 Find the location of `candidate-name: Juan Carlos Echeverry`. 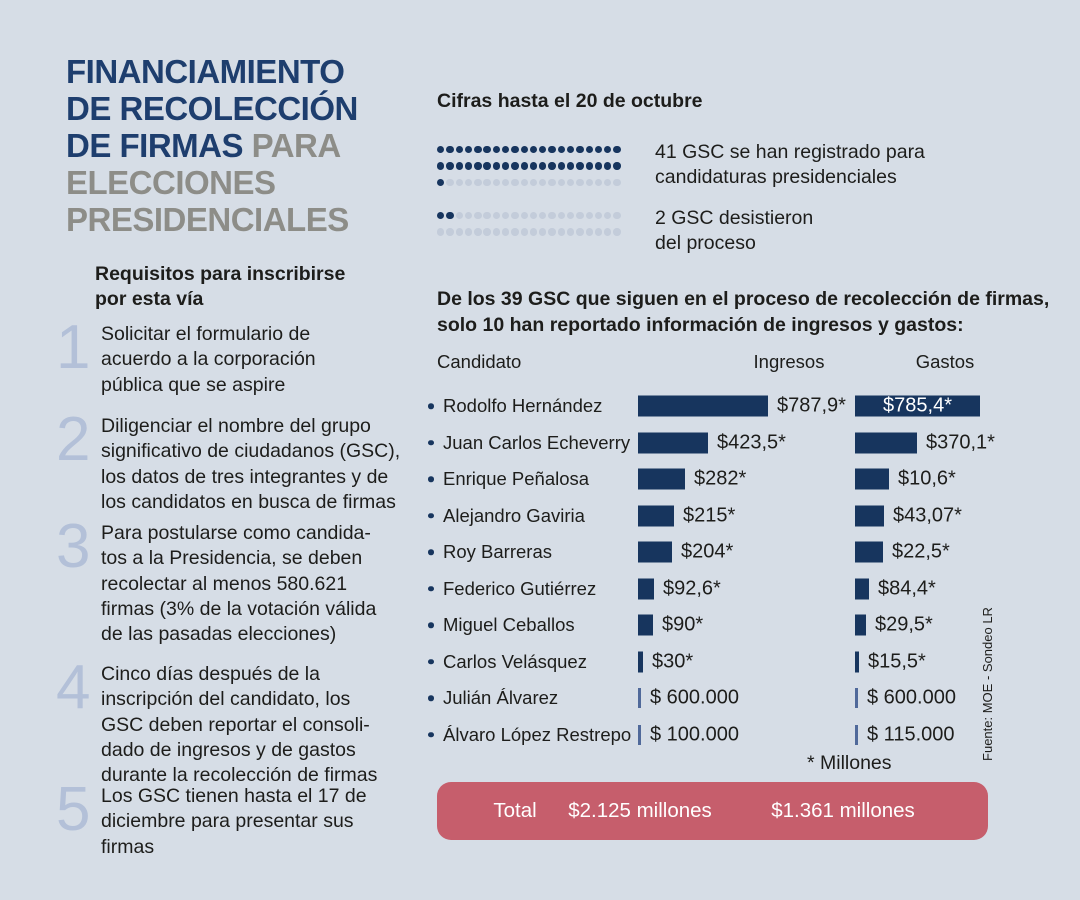

candidate-name: Juan Carlos Echeverry is located at coordinates (537, 442).